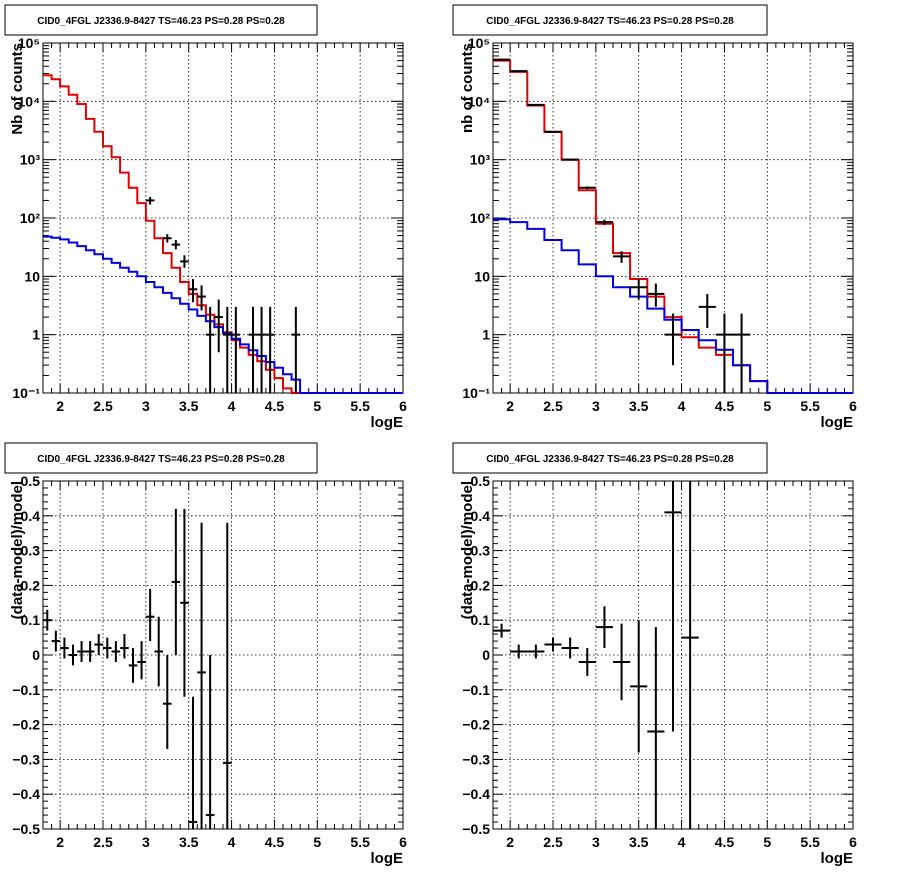 The image size is (898, 875). What do you see at coordinates (476, 725) in the screenshot?
I see `y-tick-label: −0.2` at bounding box center [476, 725].